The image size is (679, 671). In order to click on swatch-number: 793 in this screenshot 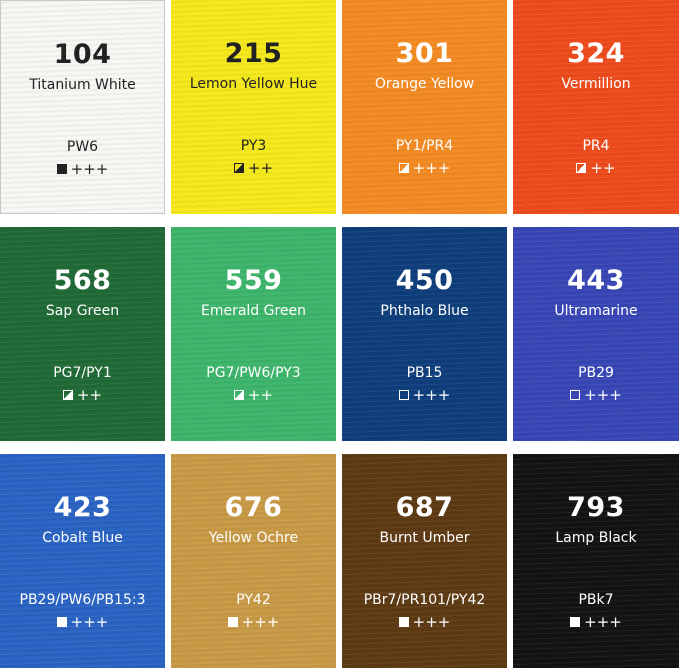, I will do `click(596, 507)`.